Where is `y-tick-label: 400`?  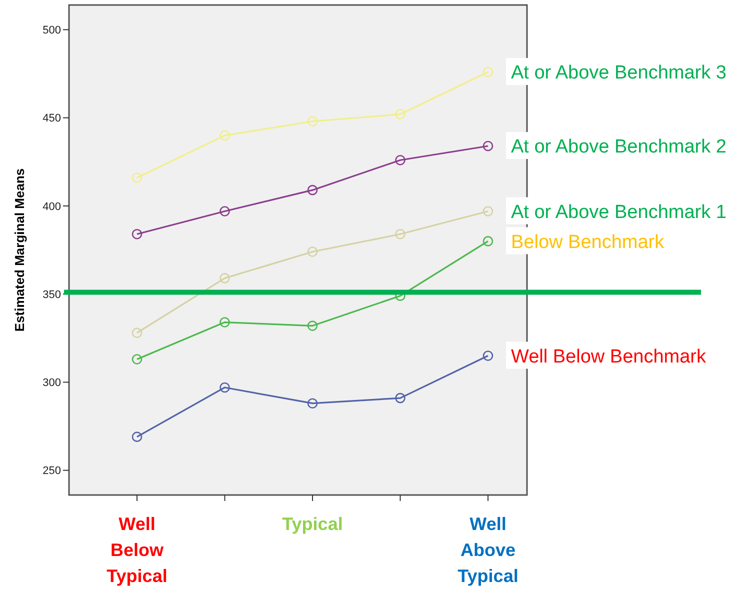
y-tick-label: 400 is located at coordinates (51, 206).